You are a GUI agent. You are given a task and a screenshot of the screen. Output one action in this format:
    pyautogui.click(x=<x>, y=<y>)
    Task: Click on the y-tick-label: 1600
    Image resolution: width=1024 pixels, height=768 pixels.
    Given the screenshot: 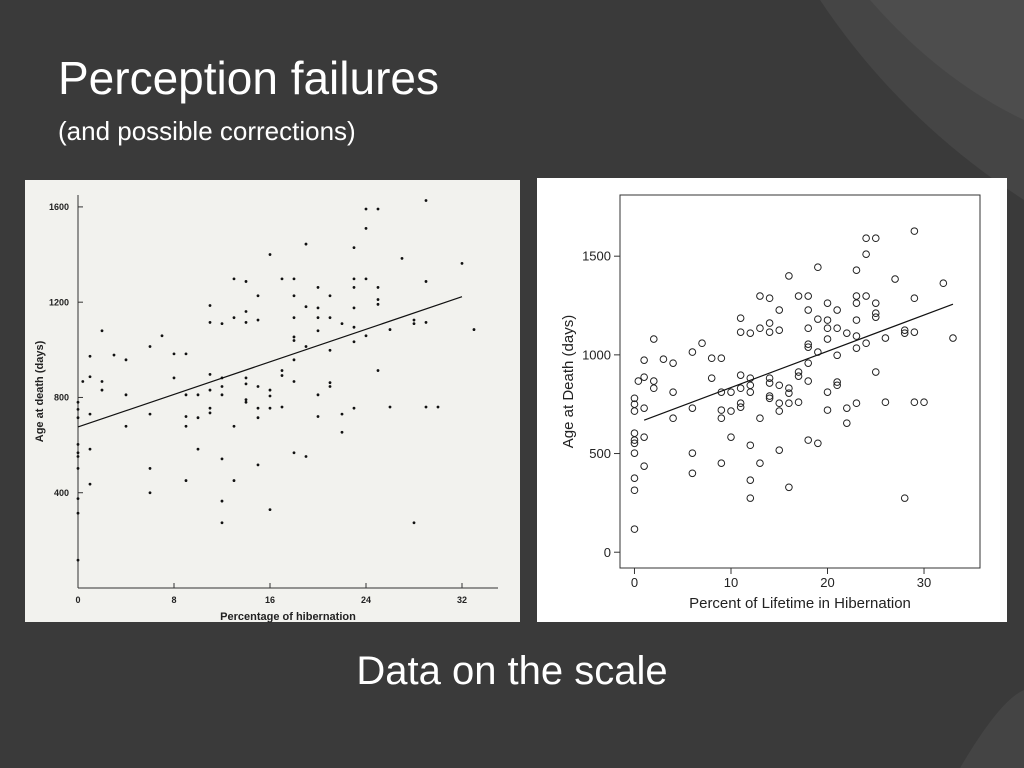 What is the action you would take?
    pyautogui.click(x=59, y=207)
    